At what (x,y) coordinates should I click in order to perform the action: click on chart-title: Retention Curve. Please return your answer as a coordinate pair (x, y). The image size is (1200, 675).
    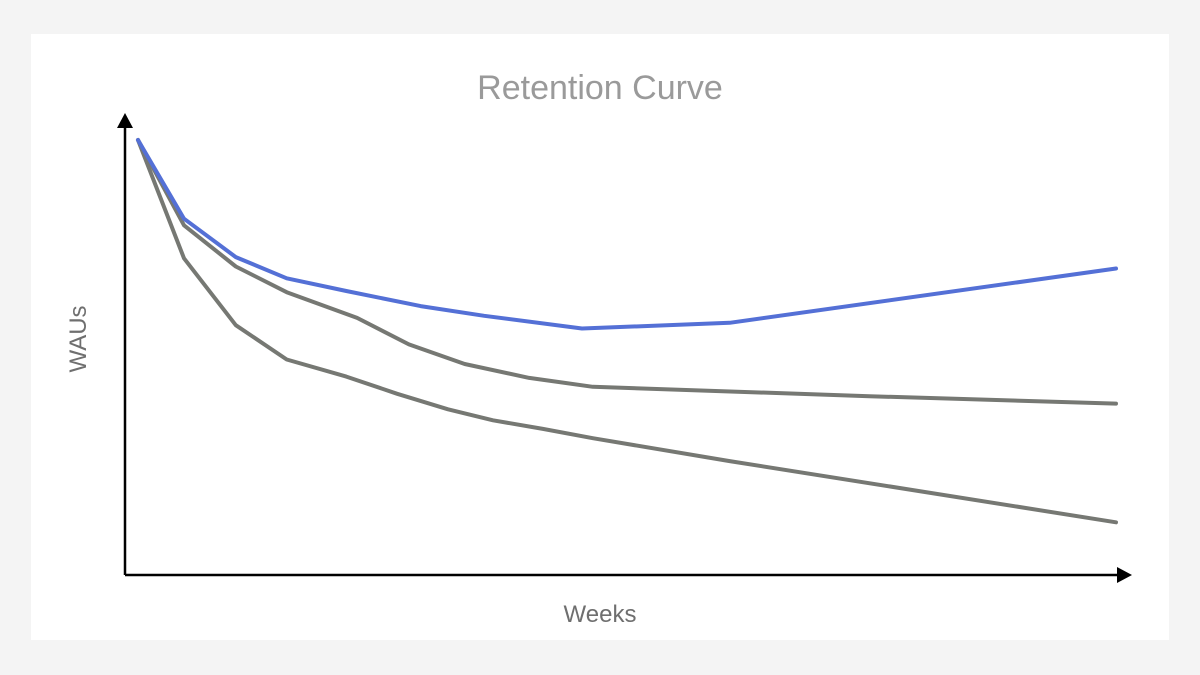
    Looking at the image, I should click on (600, 88).